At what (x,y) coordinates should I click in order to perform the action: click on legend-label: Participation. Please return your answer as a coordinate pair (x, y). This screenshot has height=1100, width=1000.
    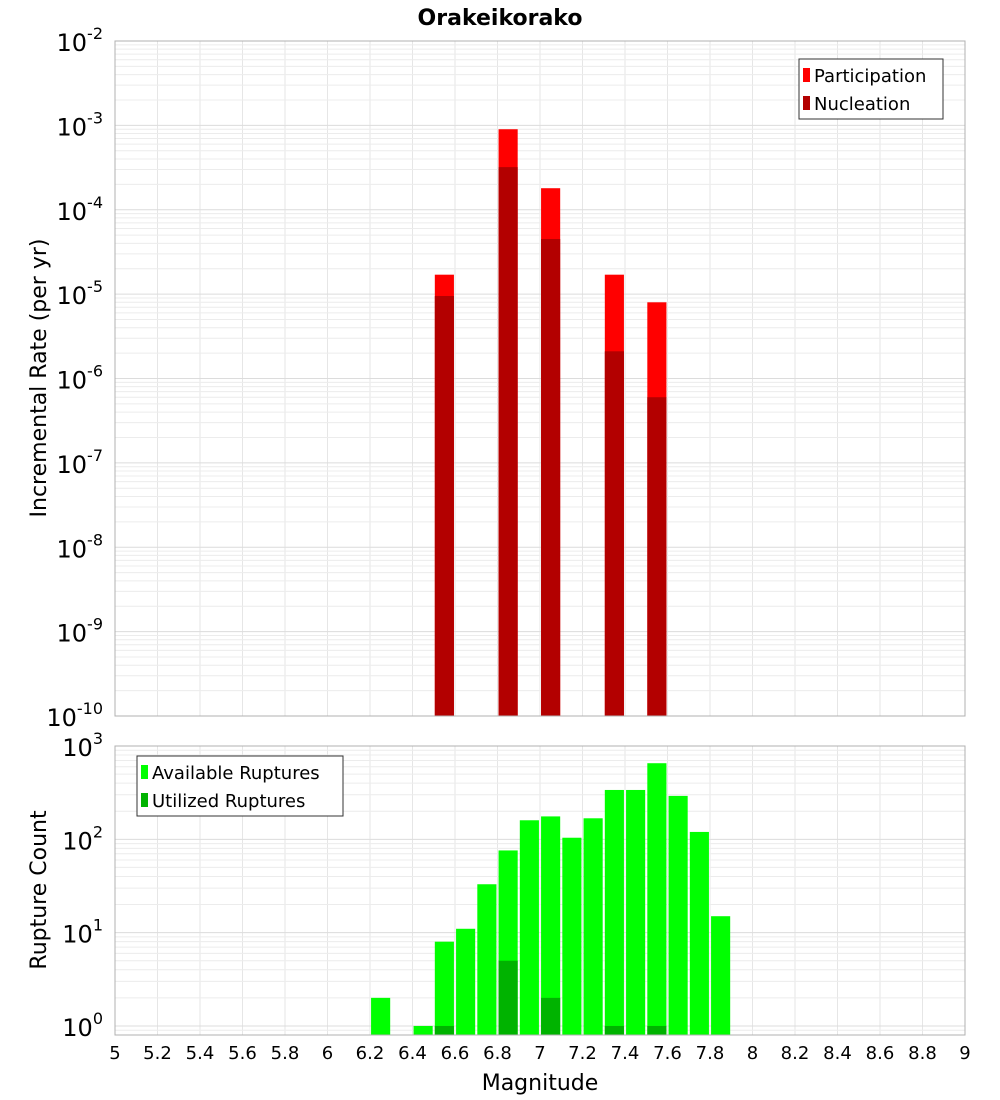
    Looking at the image, I should click on (870, 76).